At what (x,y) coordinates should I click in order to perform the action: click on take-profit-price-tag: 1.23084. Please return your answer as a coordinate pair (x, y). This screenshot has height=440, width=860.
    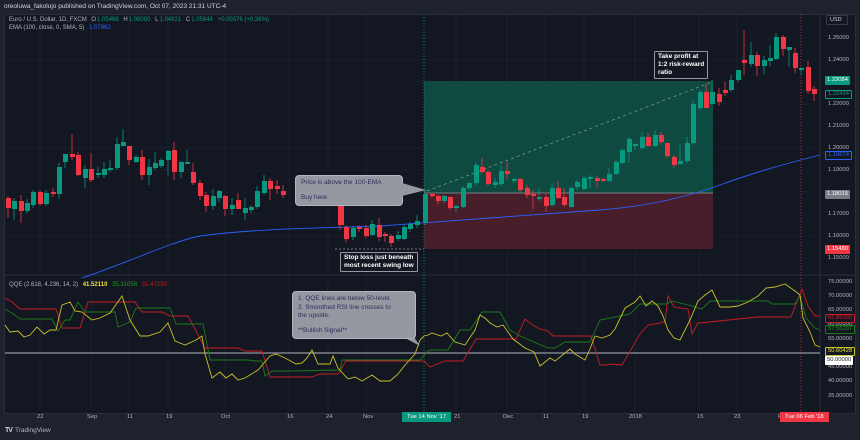
    Looking at the image, I should click on (837, 80).